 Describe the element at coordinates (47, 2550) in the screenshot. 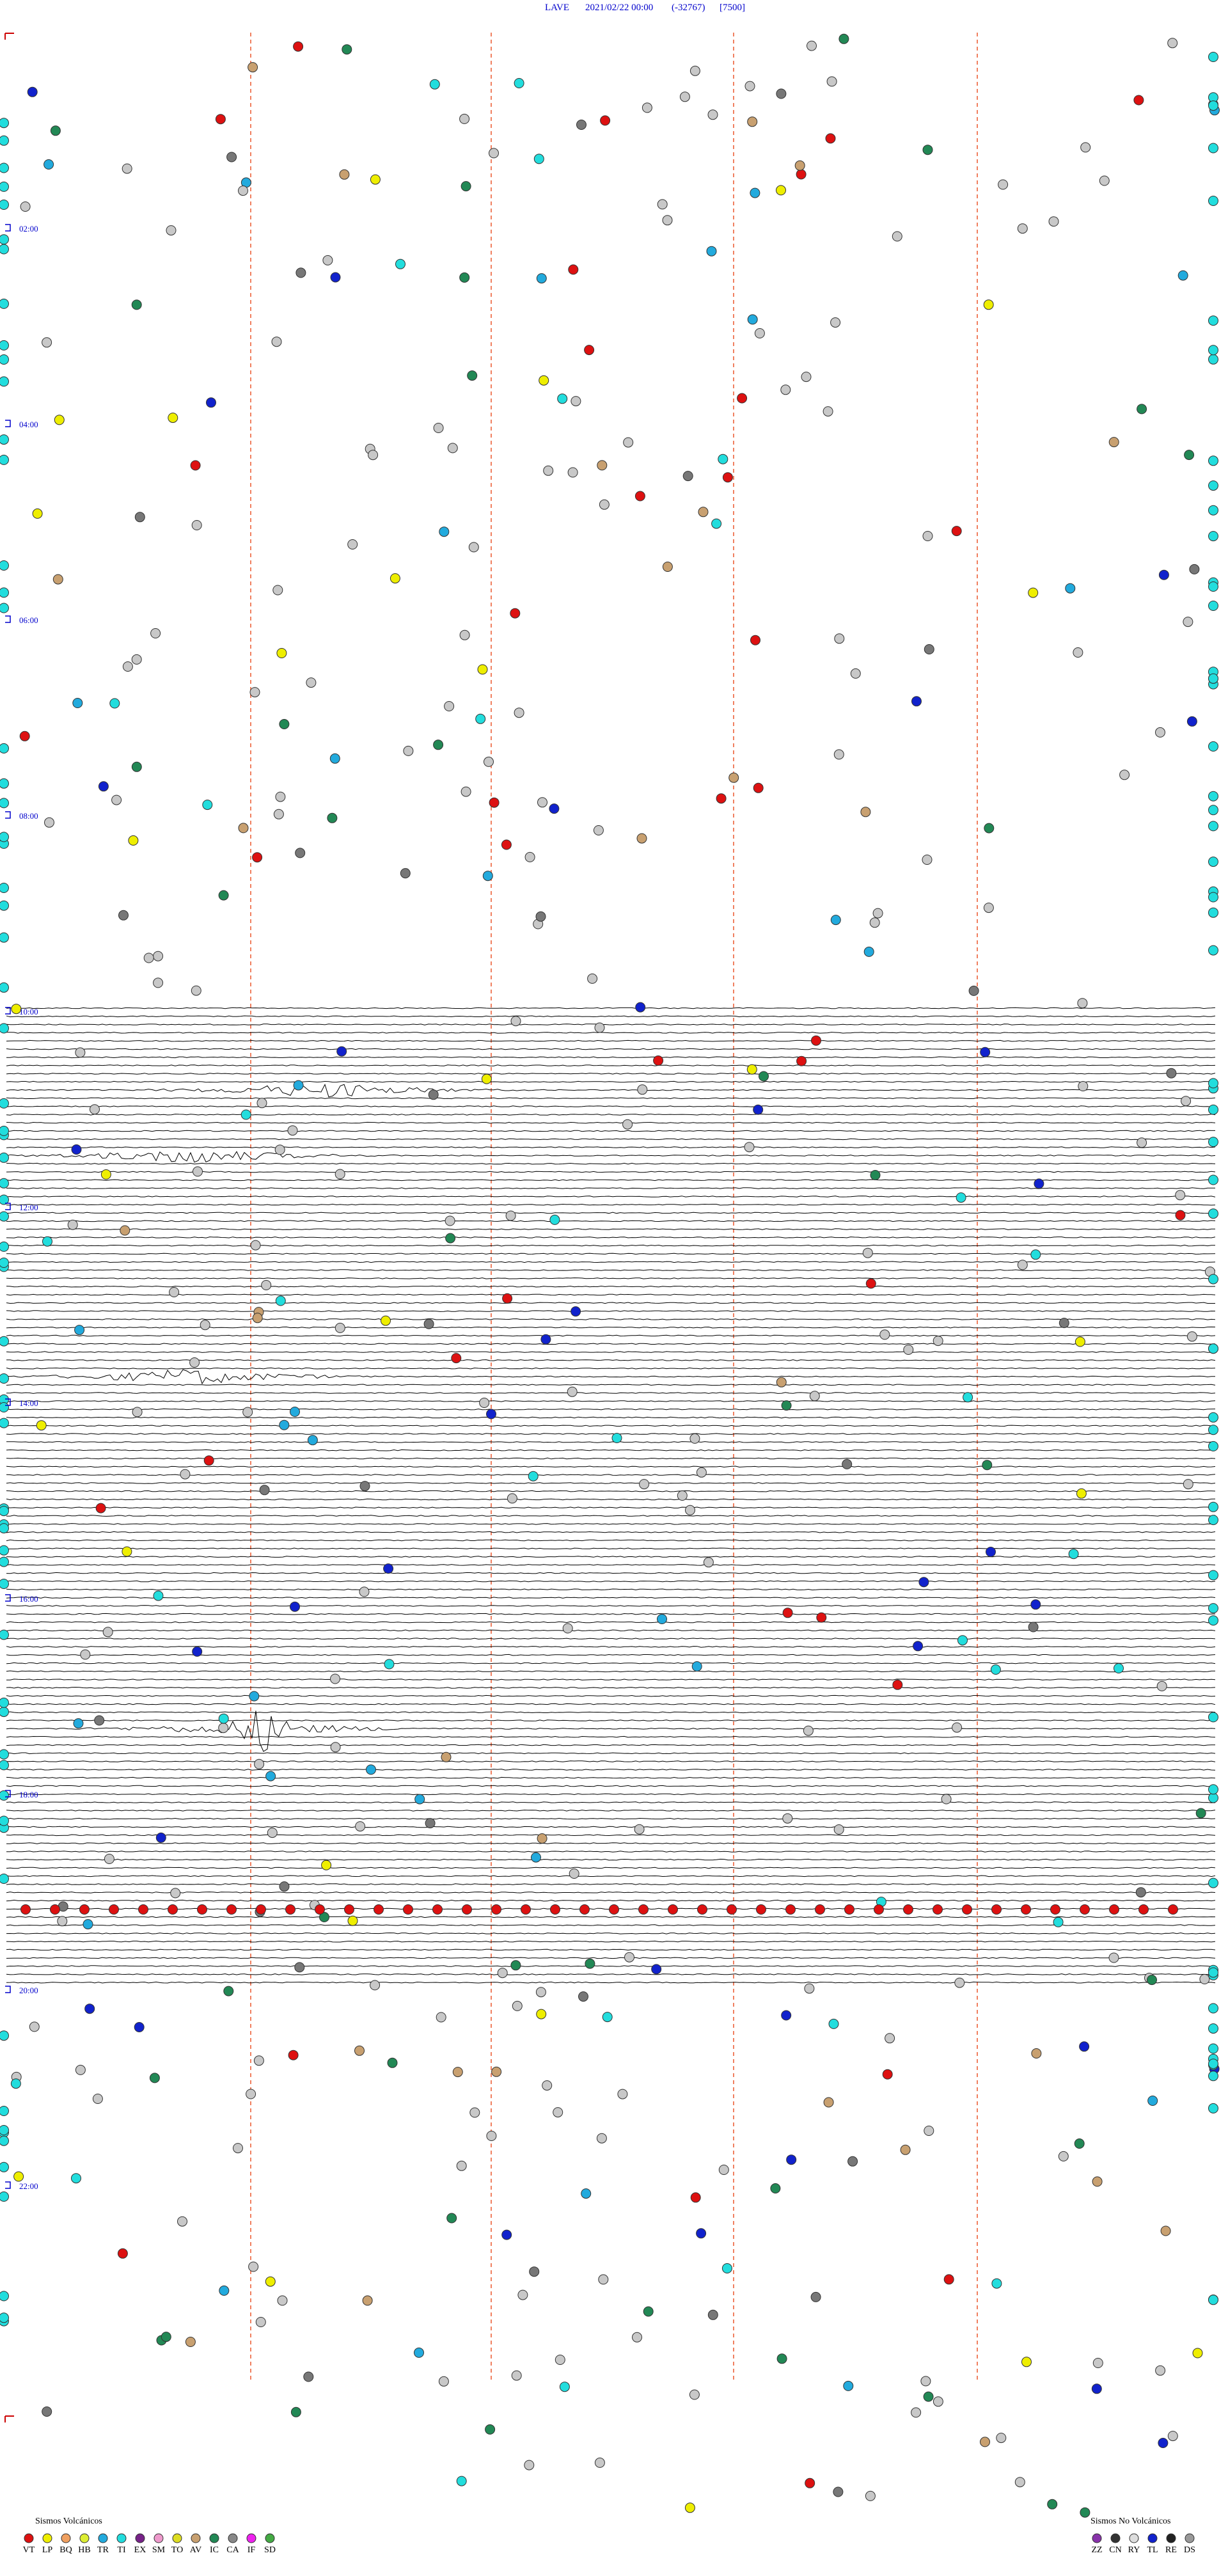

I see `legend-label: LP` at that location.